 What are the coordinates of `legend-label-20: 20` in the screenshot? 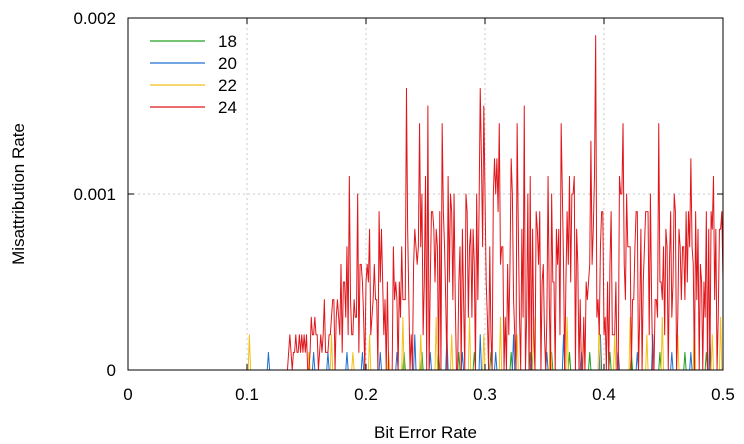 It's located at (227, 63).